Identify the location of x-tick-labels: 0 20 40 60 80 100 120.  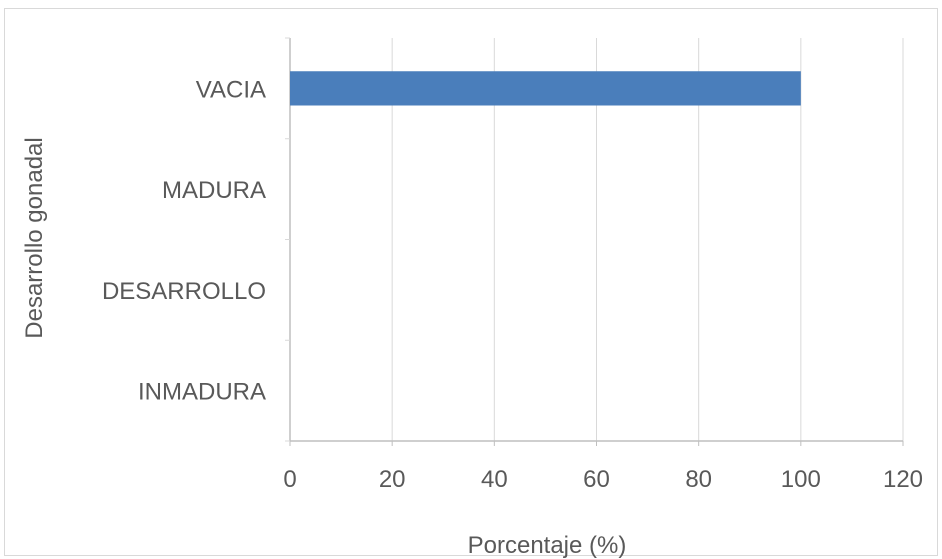
(603, 479).